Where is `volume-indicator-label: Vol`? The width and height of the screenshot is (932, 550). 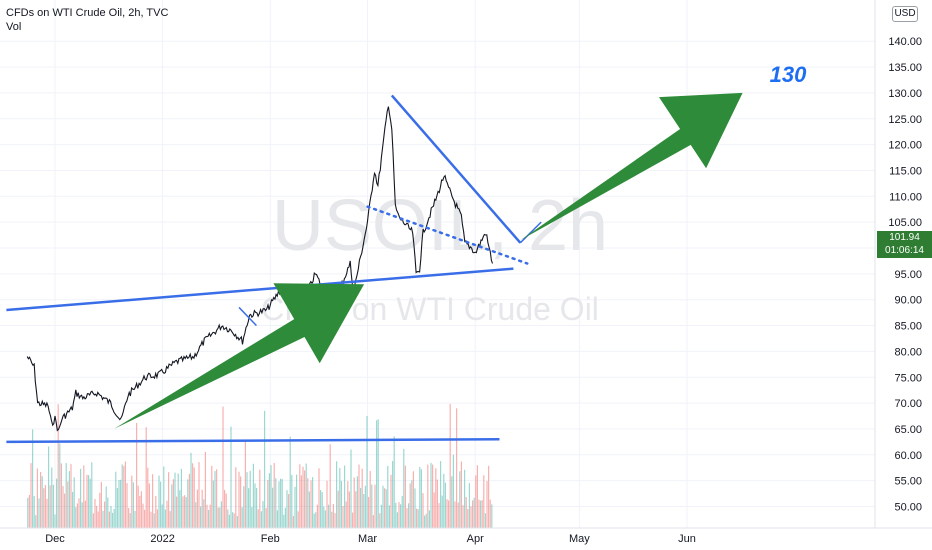 volume-indicator-label: Vol is located at coordinates (14, 27).